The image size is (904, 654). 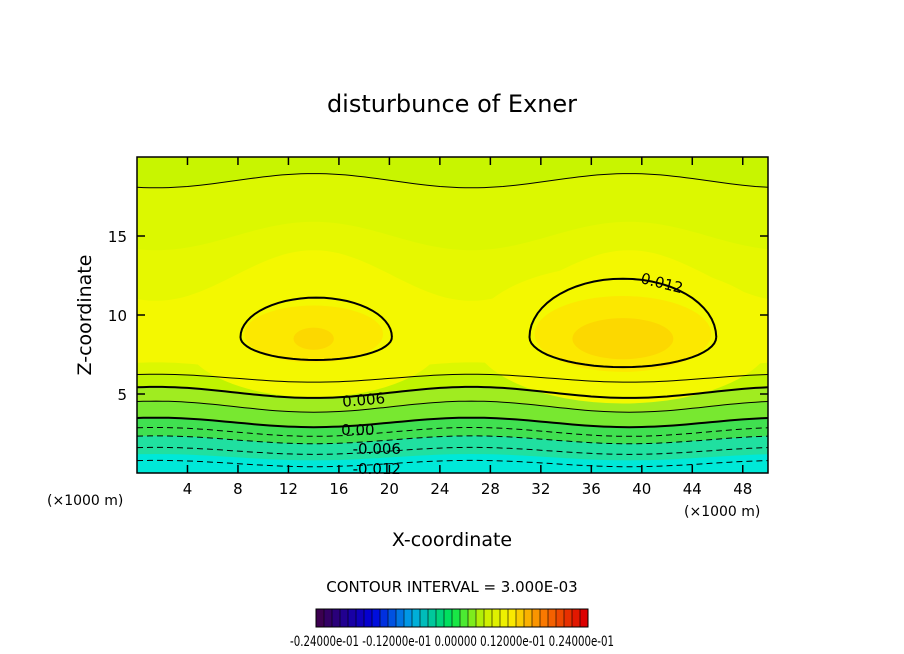 What do you see at coordinates (490, 489) in the screenshot?
I see `x-tick-label: 28` at bounding box center [490, 489].